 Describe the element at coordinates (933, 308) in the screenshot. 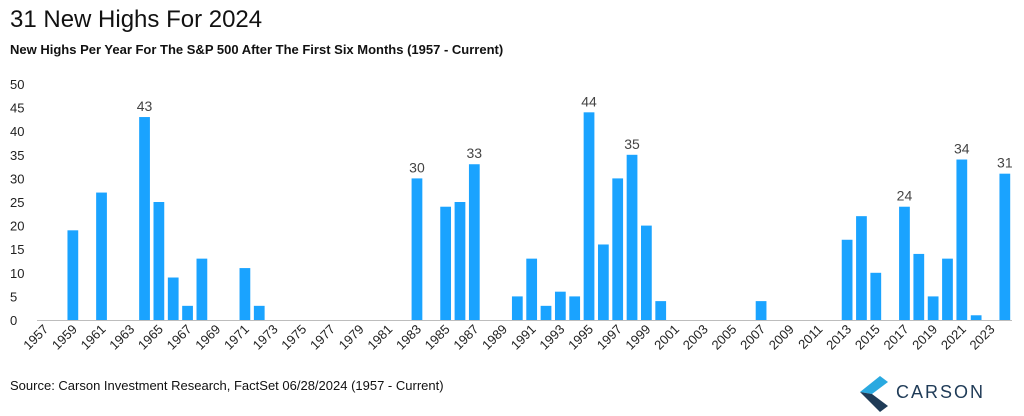

I see `bar-2019` at that location.